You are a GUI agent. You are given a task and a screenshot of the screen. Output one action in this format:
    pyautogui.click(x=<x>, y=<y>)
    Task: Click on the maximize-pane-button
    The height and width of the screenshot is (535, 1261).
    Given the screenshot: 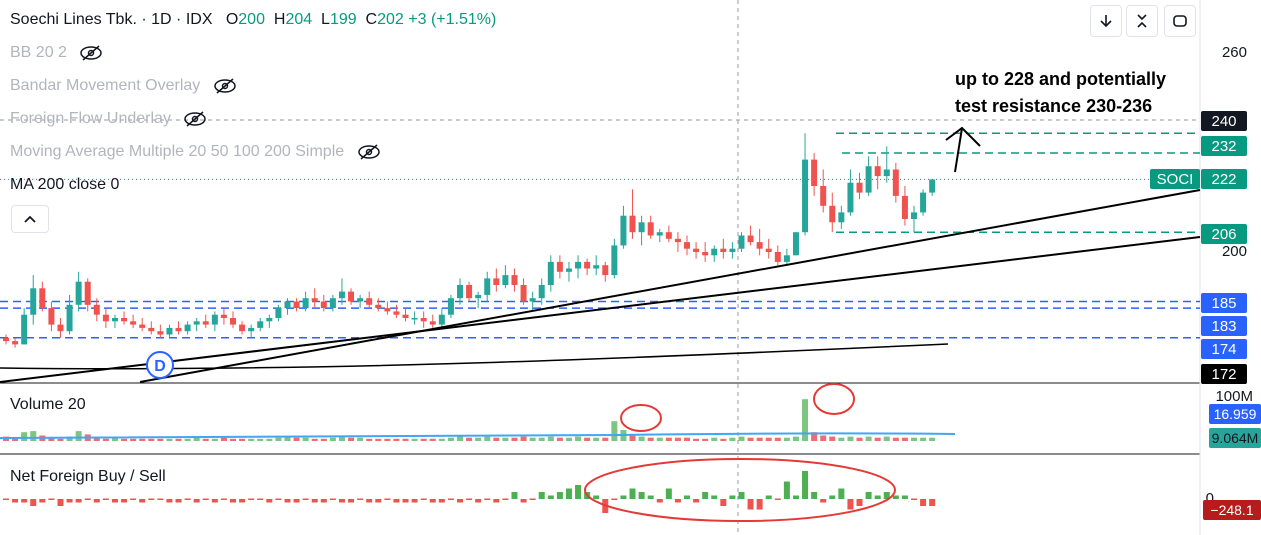 What is the action you would take?
    pyautogui.click(x=1180, y=21)
    